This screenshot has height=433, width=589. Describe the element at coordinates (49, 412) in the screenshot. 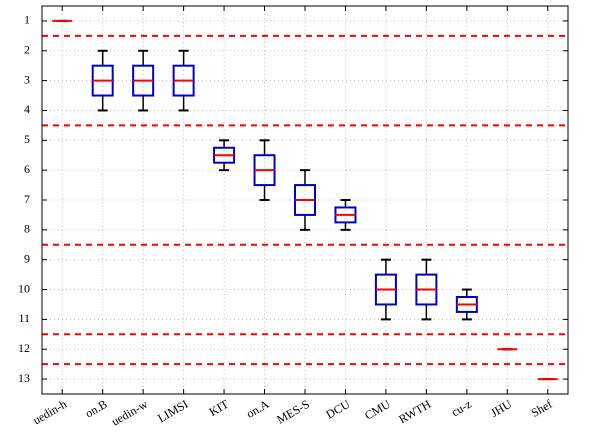

I see `x-tick-label: uedin-h` at that location.